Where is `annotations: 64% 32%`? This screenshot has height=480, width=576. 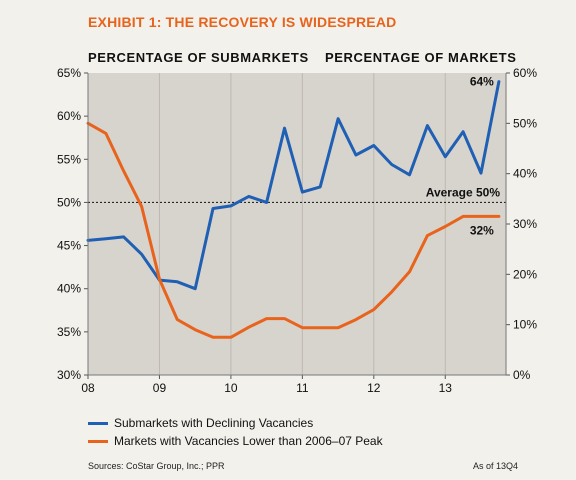 annotations: 64% 32% is located at coordinates (482, 156).